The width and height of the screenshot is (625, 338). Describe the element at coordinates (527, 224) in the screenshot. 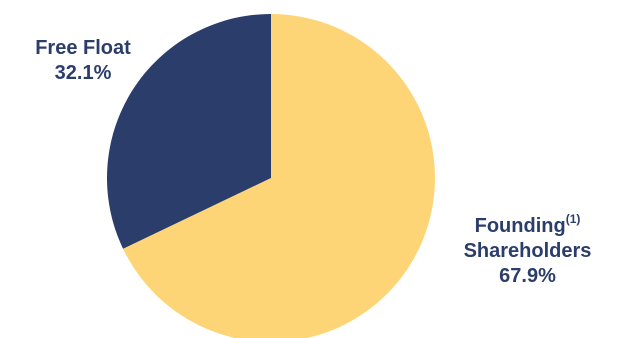

I see `label-founding-name-line1: Founding(1)` at that location.